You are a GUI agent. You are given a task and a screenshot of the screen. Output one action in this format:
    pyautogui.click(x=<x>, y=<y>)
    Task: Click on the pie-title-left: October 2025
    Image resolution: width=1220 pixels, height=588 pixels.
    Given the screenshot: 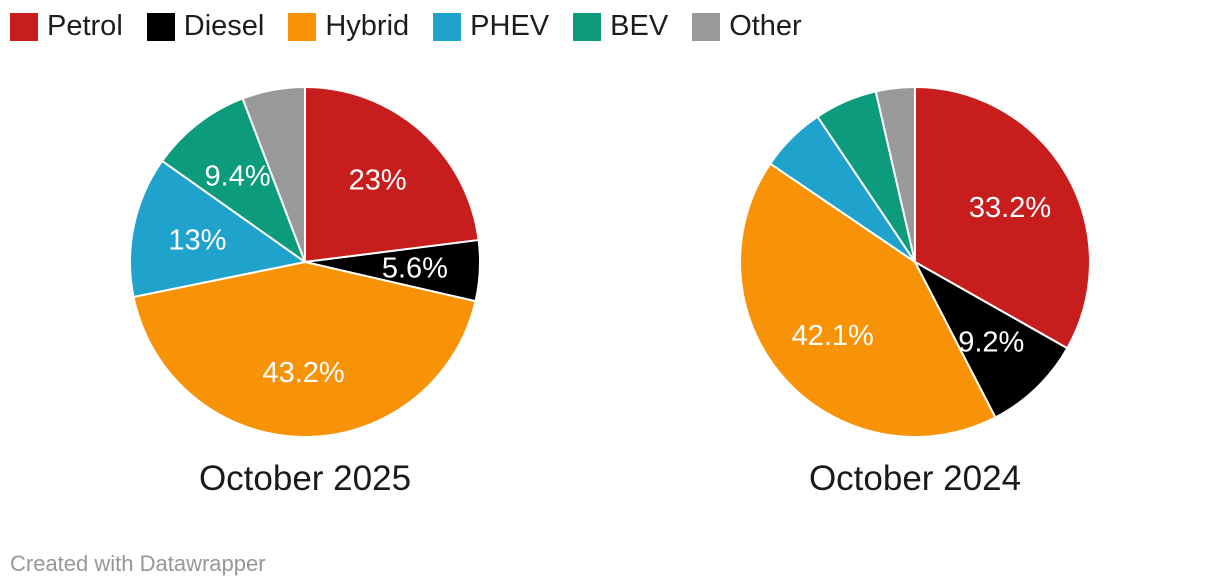 What is the action you would take?
    pyautogui.click(x=305, y=478)
    